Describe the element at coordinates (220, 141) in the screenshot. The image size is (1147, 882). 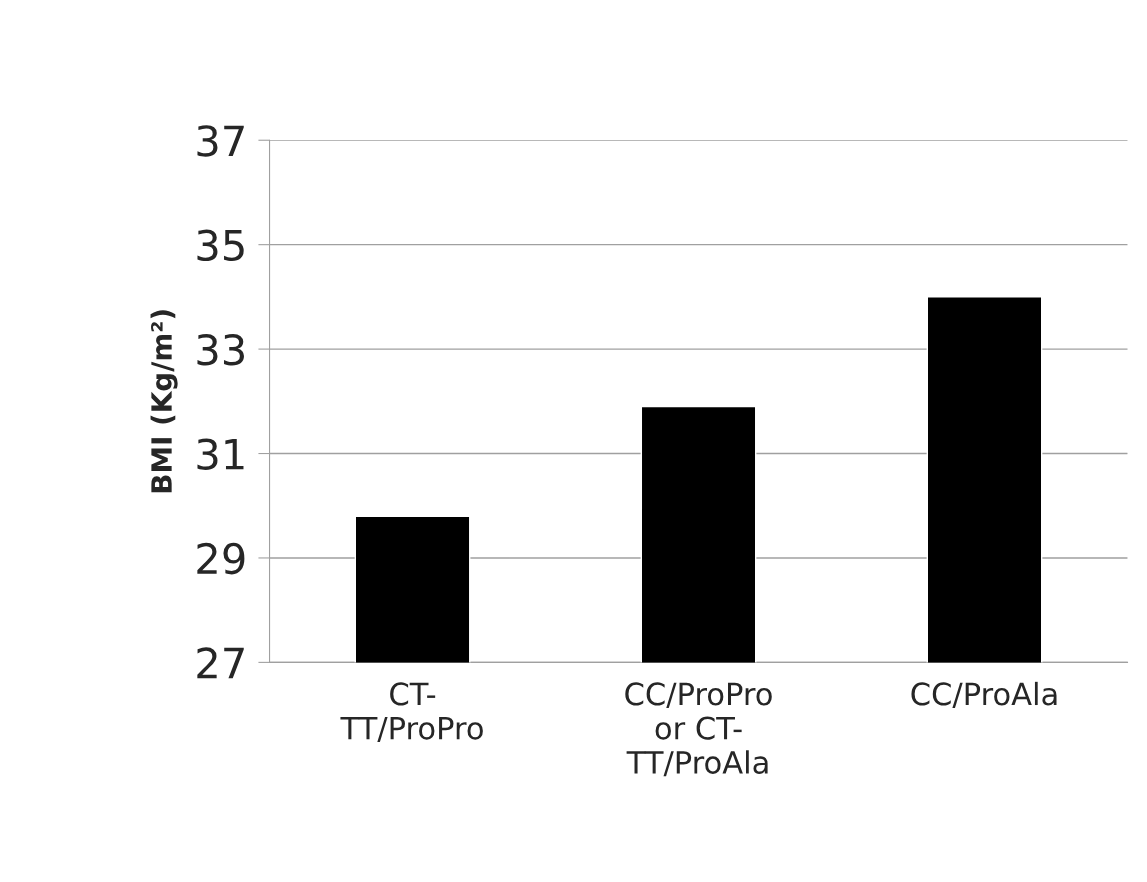
I see `y-tick-label: 37` at that location.